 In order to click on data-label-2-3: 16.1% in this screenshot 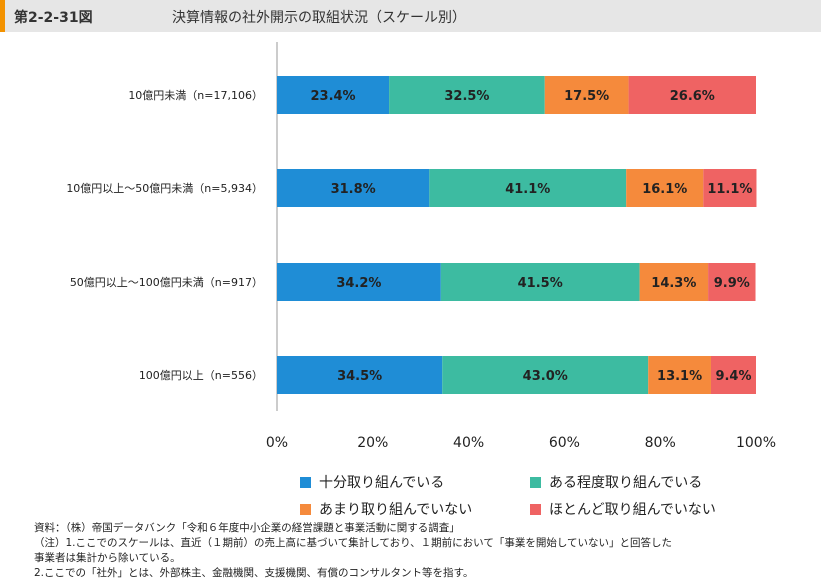, I will do `click(664, 189)`.